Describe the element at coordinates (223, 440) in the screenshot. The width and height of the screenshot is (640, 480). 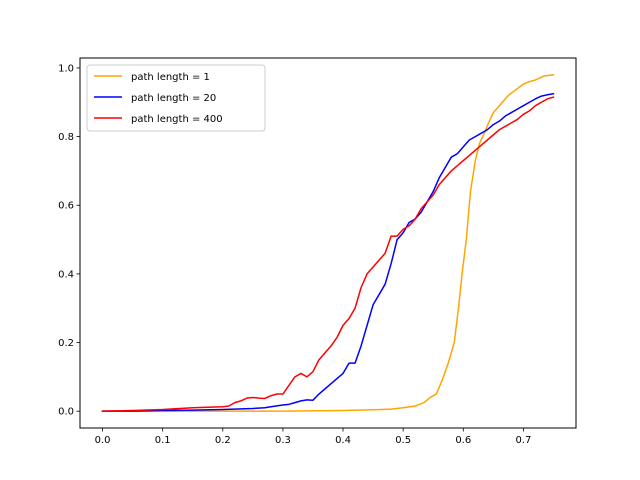
I see `x-tick-label: 0.2` at that location.